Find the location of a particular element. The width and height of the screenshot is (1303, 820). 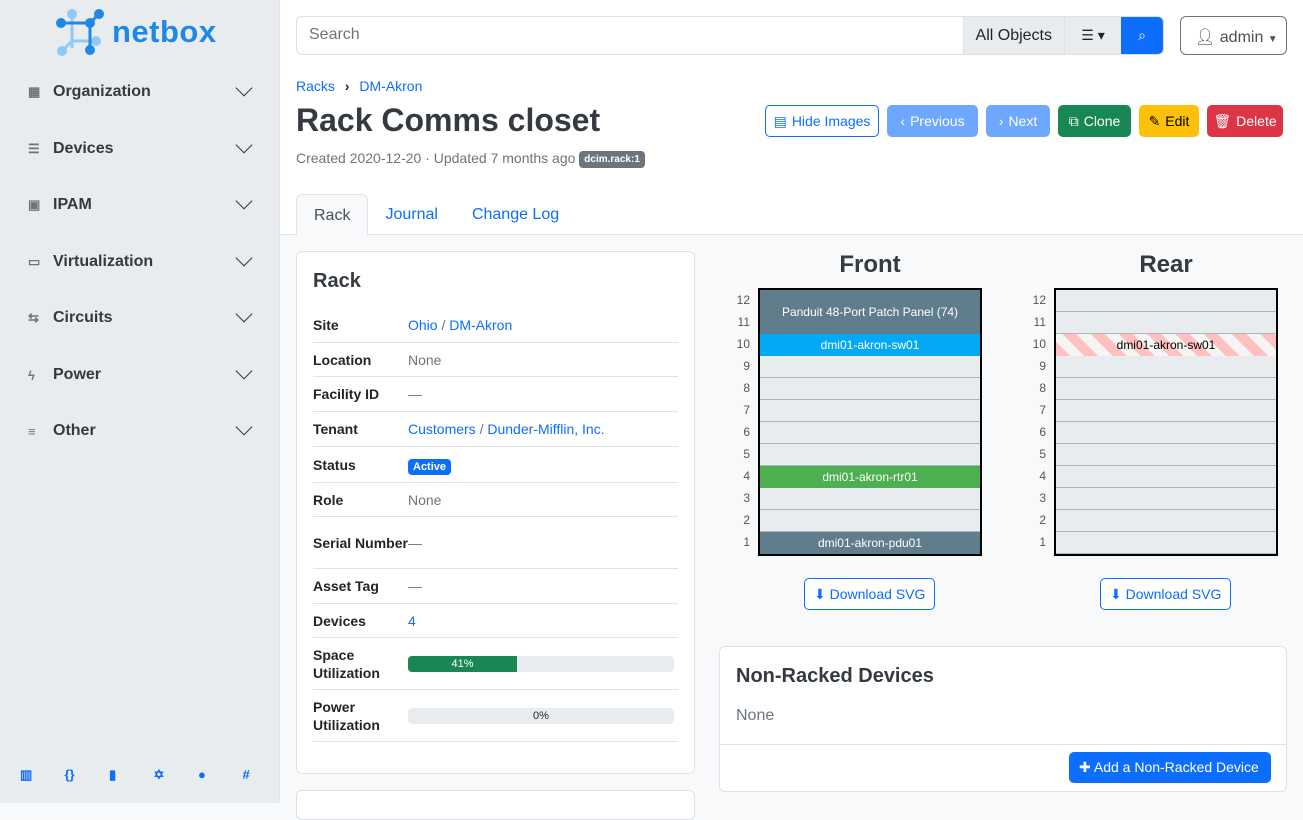

download-front-svg-button: ⬇ Download SVG is located at coordinates (870, 594).